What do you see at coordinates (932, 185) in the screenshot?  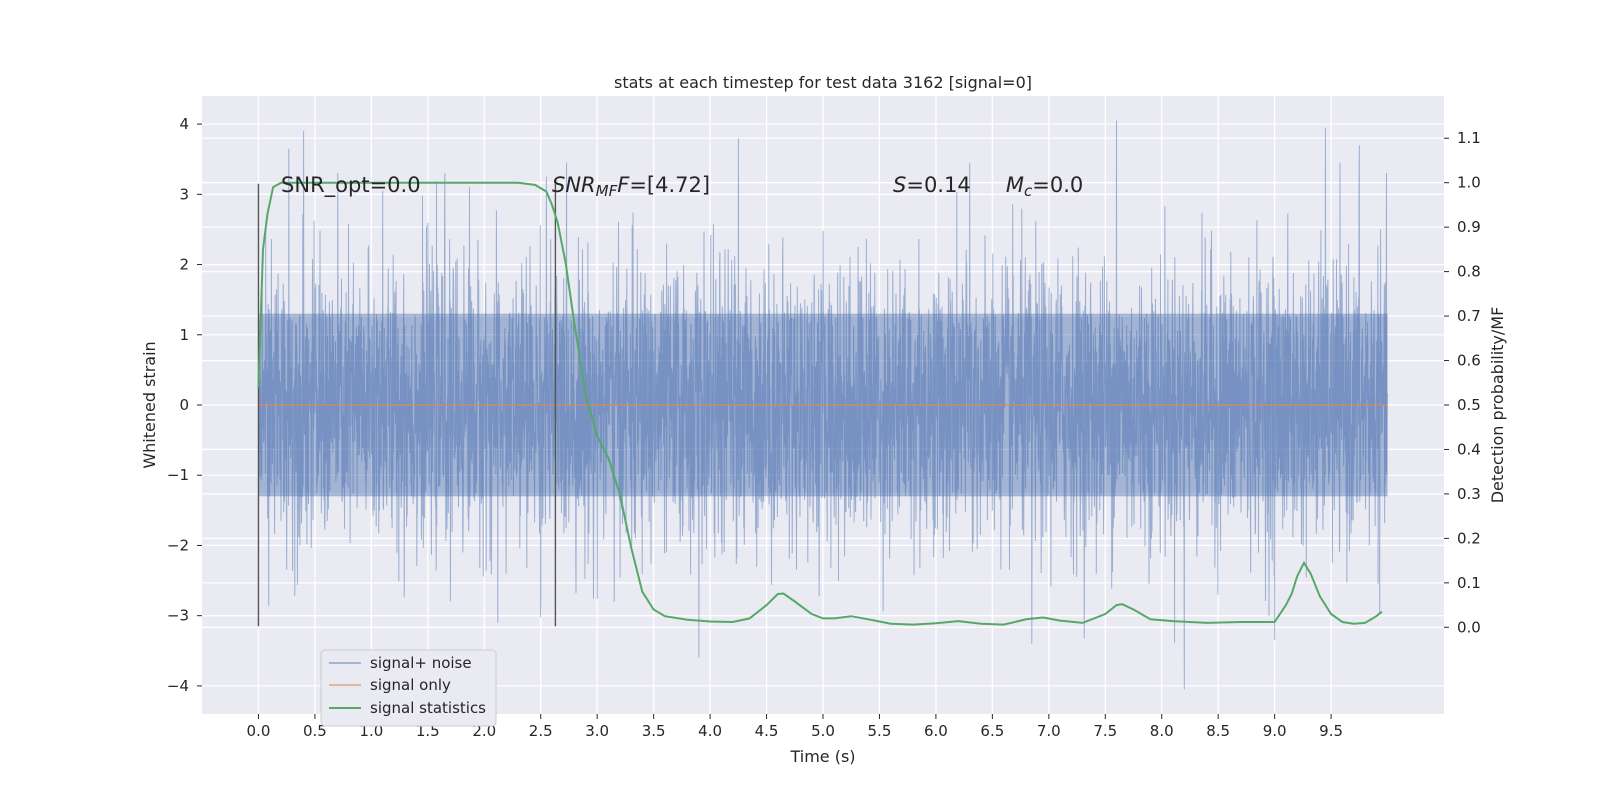 I see `annotation-2: S=0.14` at bounding box center [932, 185].